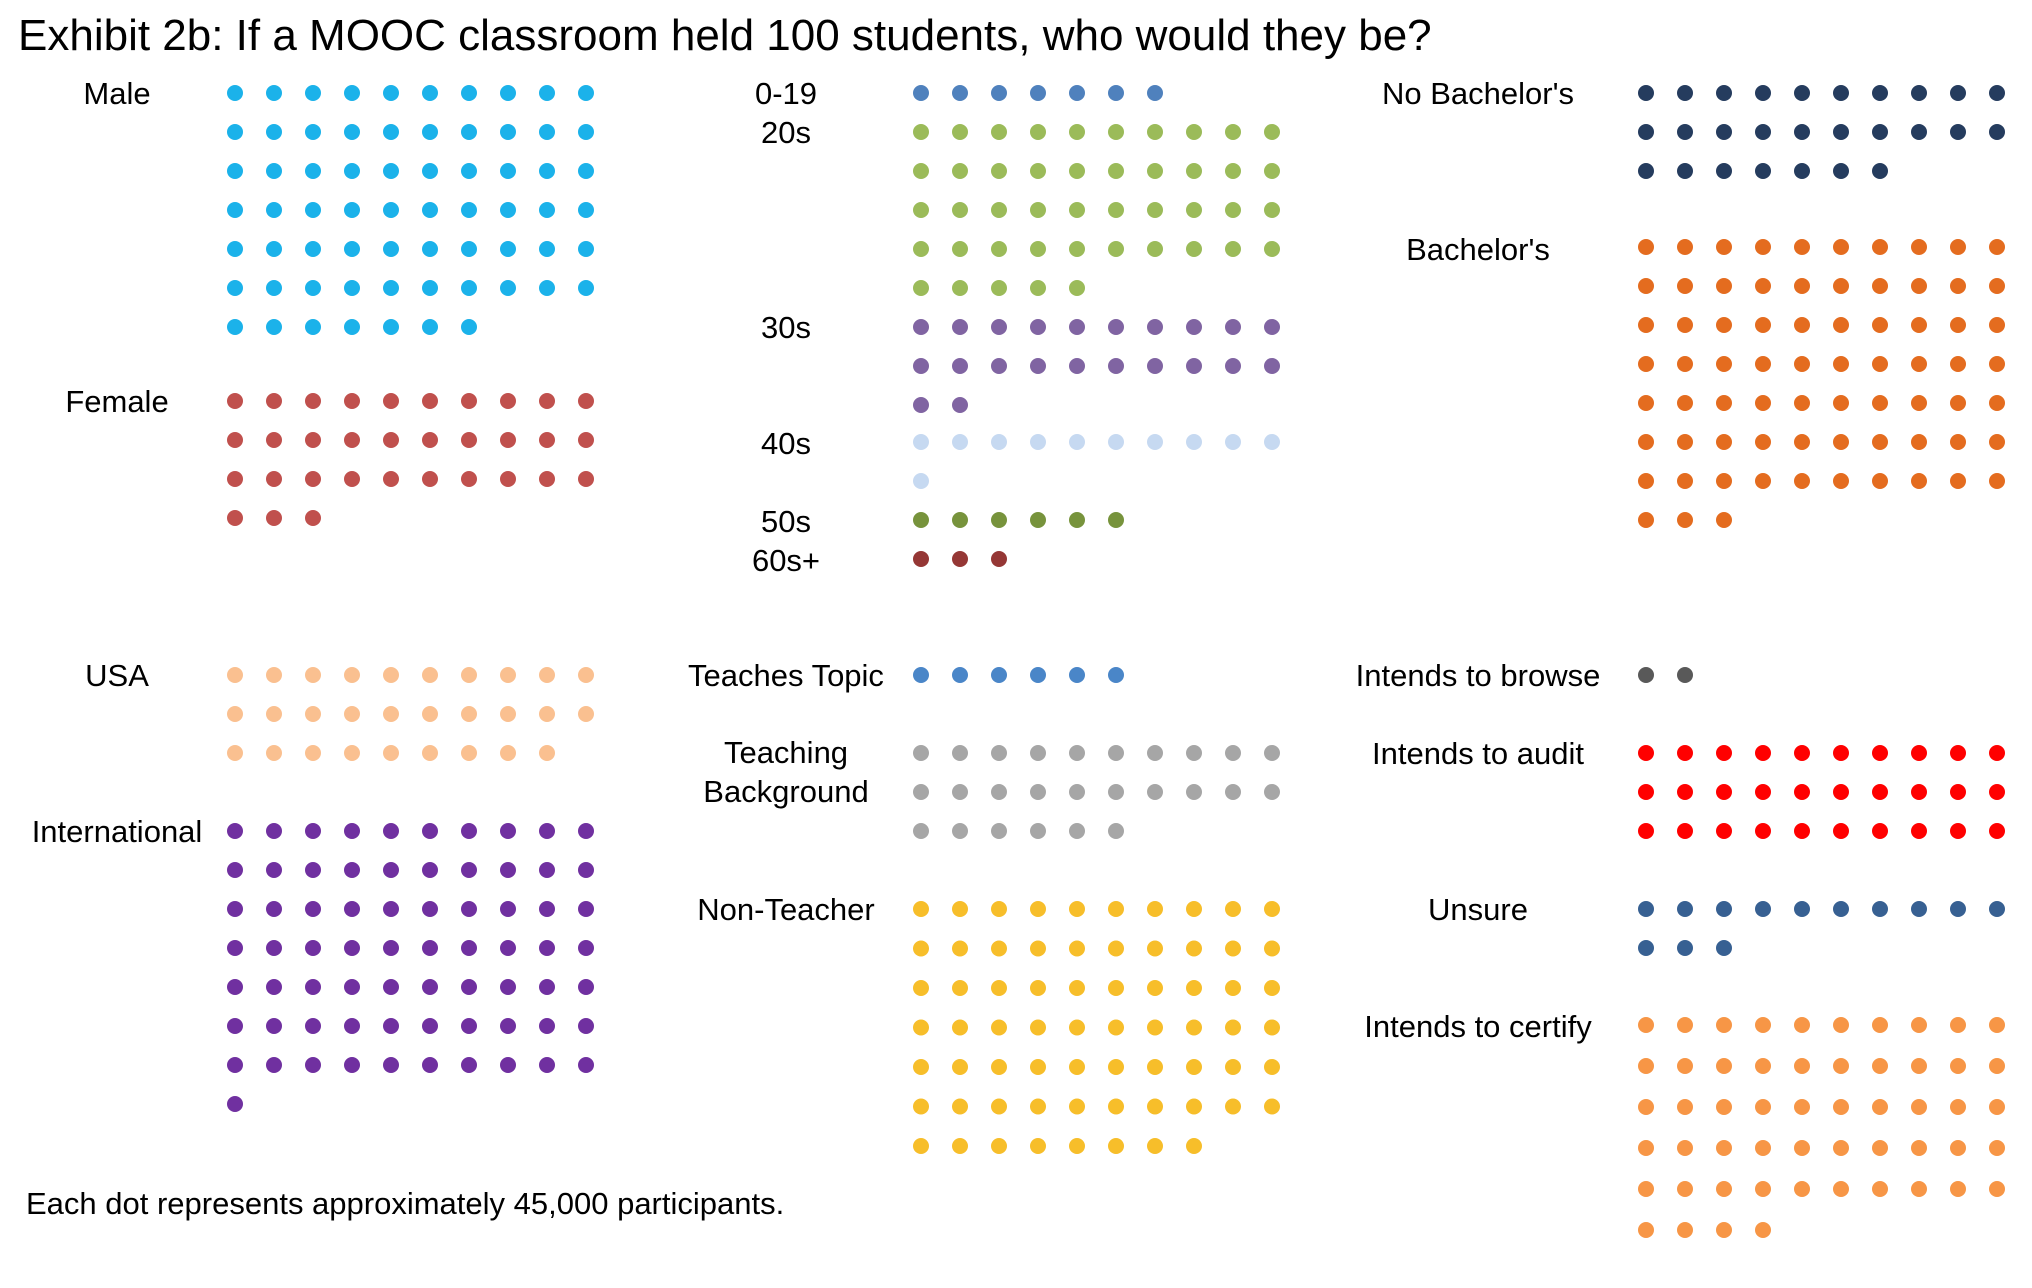  Describe the element at coordinates (786, 560) in the screenshot. I see `label-age-60s: 60s+` at that location.